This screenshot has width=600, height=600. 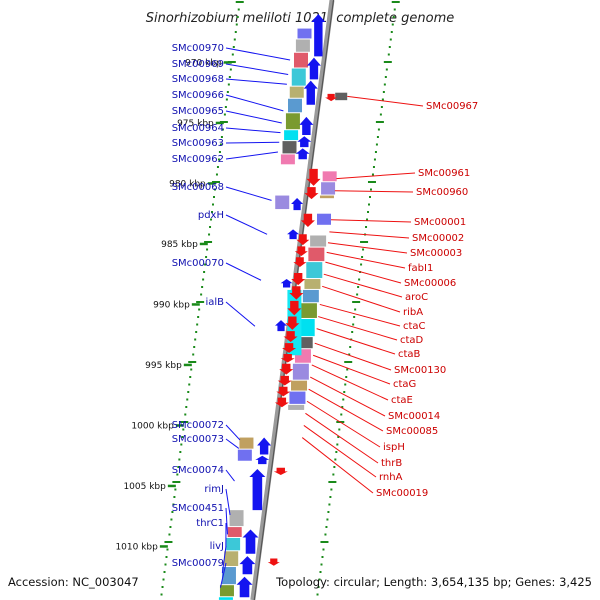 I want to click on forward-gene-label: SMc00966, so click(x=198, y=95).